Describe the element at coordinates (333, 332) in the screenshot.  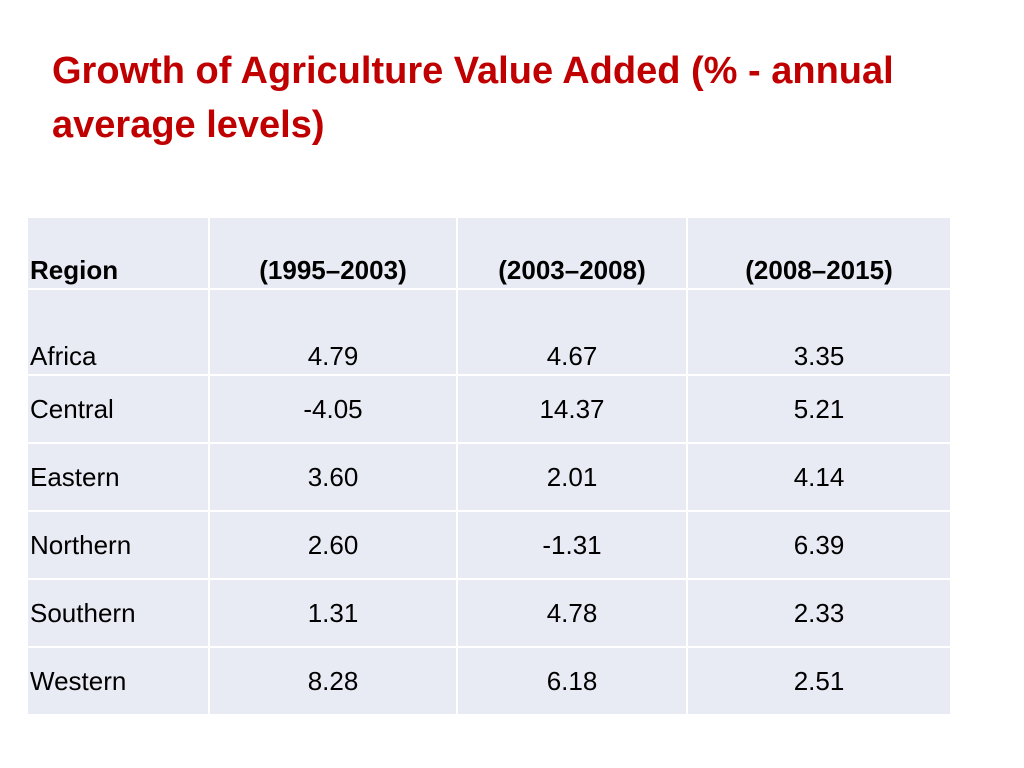
I see `value-cell: 4.79` at that location.